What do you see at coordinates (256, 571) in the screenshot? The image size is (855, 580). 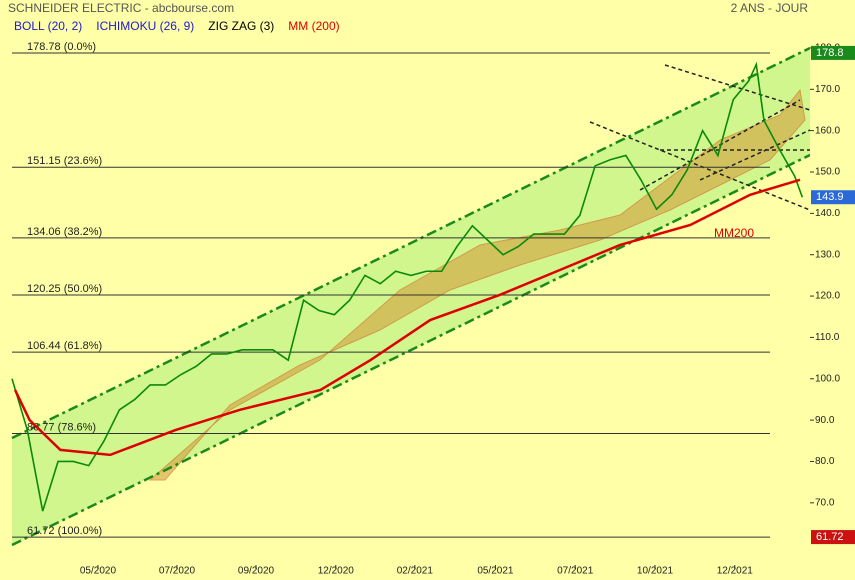 I see `x-tick-label: 09/2020` at bounding box center [256, 571].